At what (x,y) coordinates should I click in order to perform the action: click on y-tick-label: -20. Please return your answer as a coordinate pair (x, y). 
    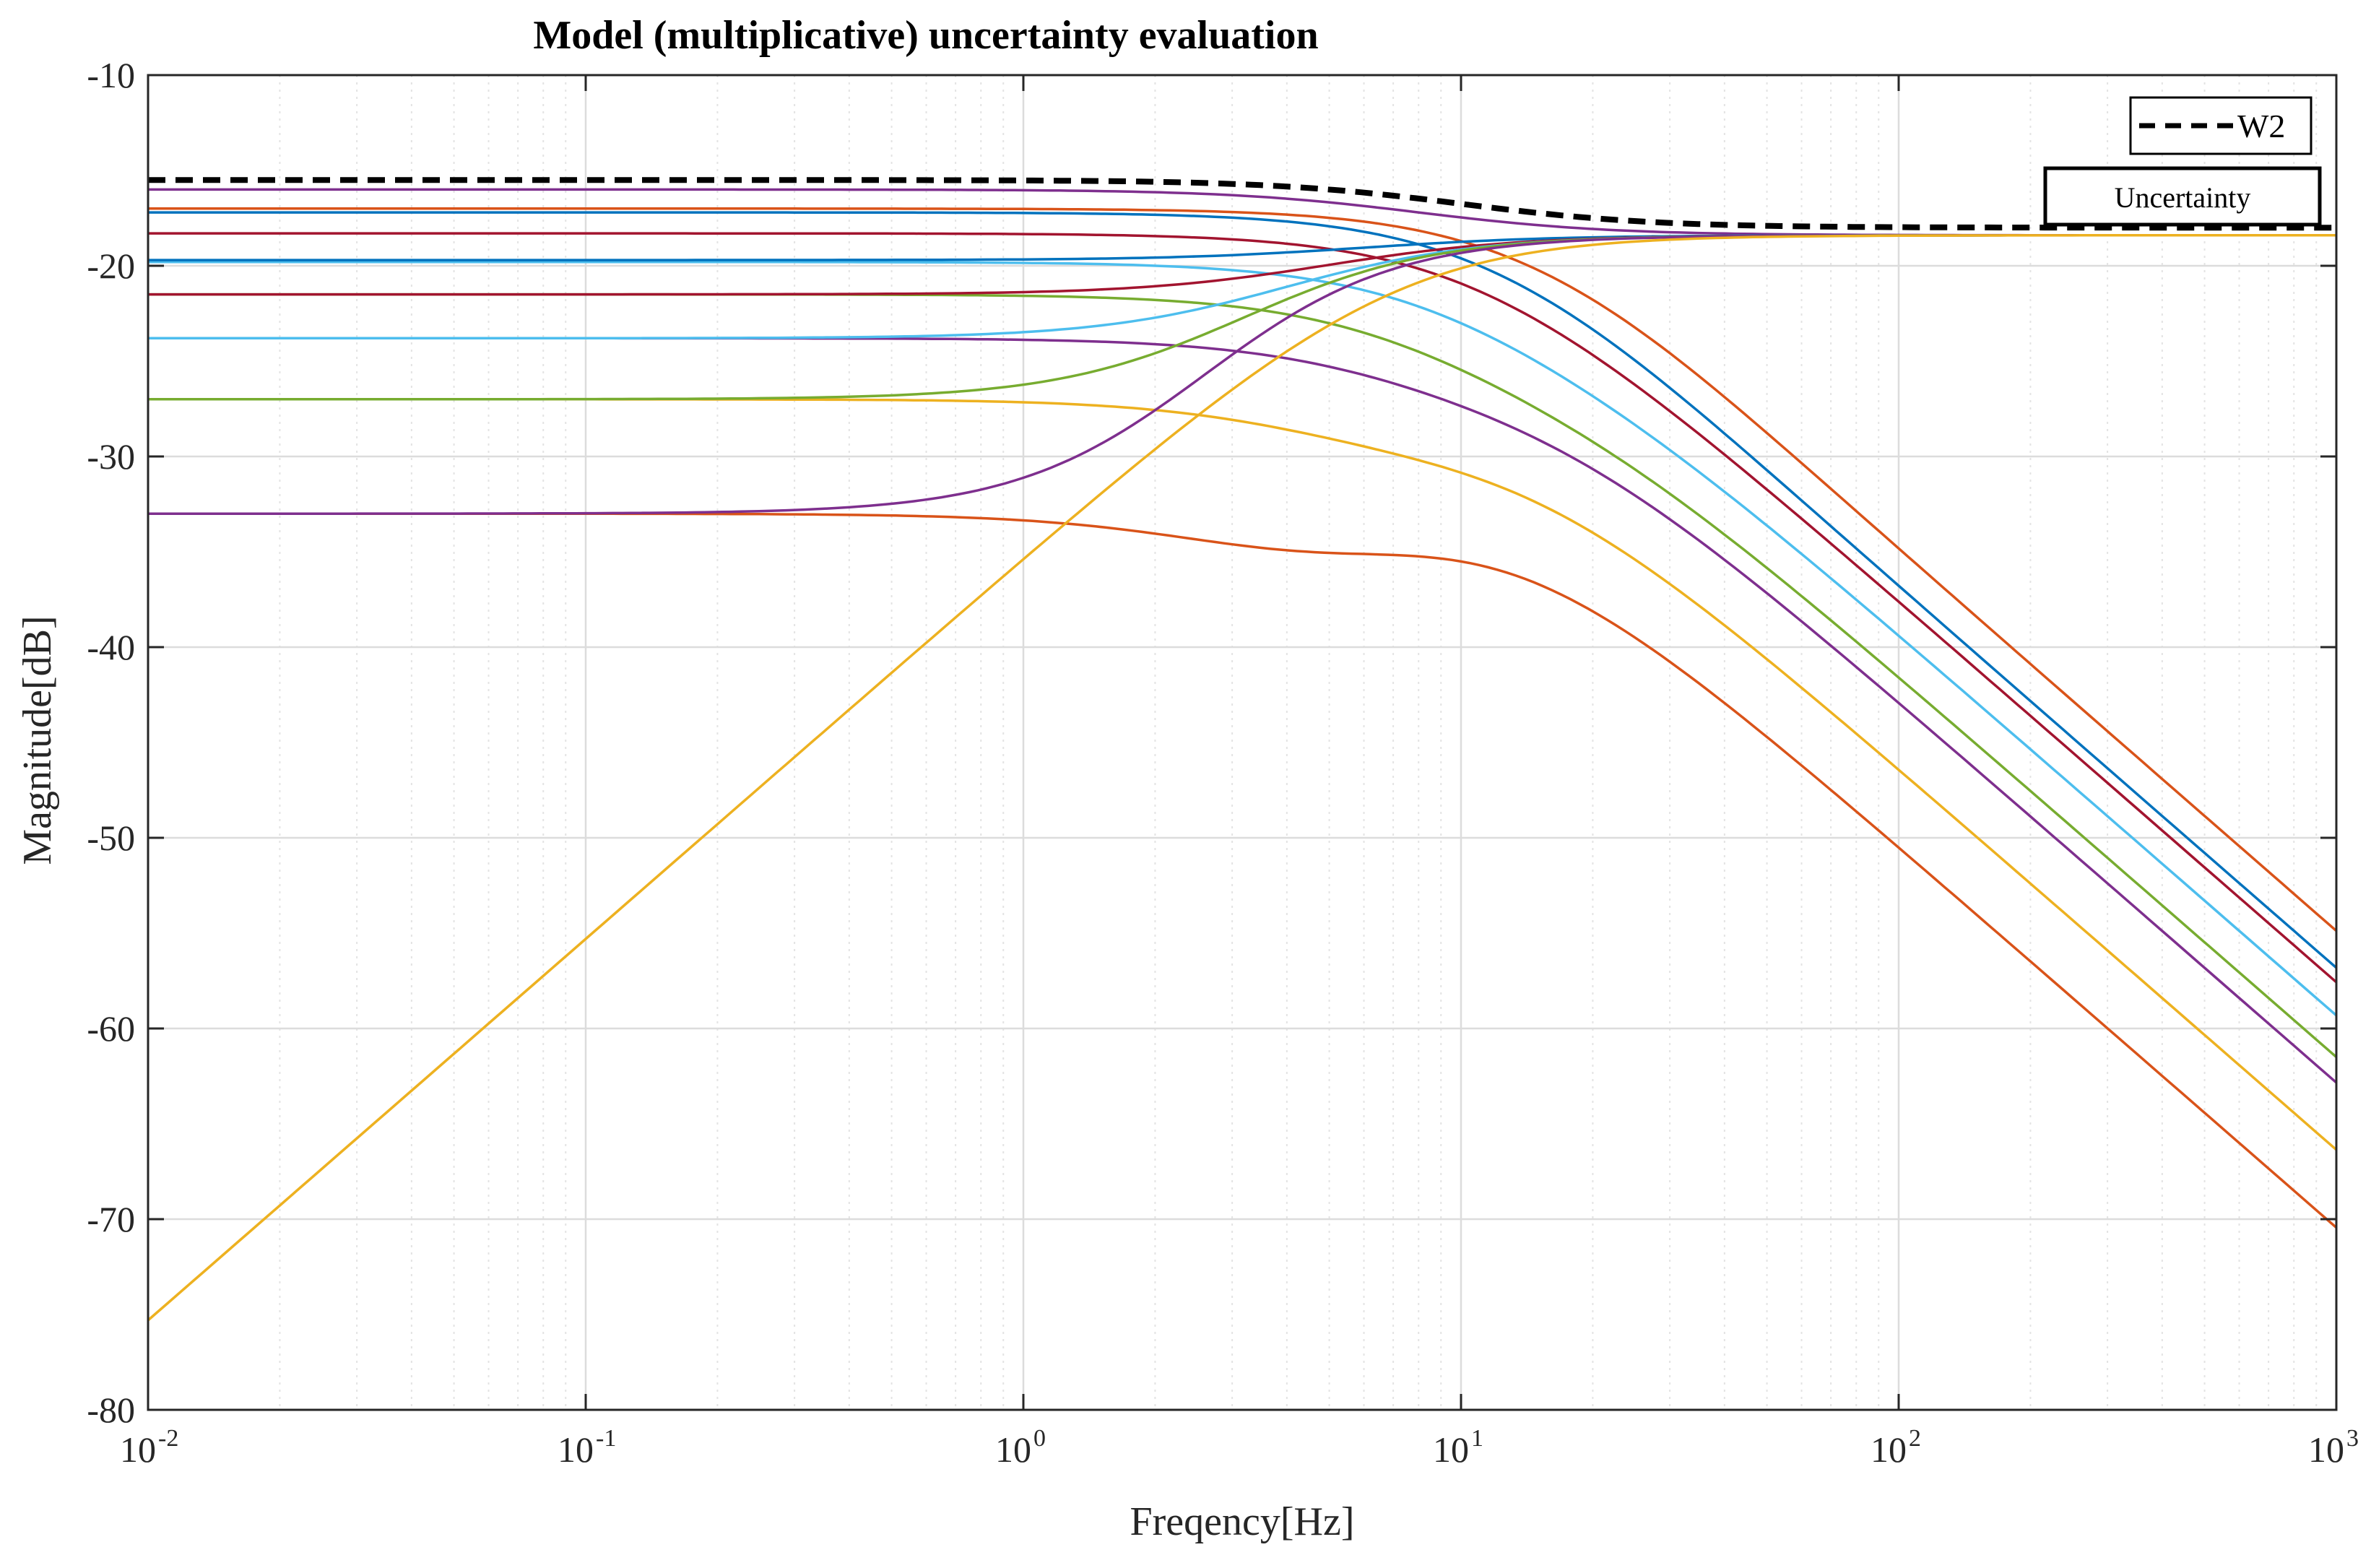
    Looking at the image, I should click on (111, 266).